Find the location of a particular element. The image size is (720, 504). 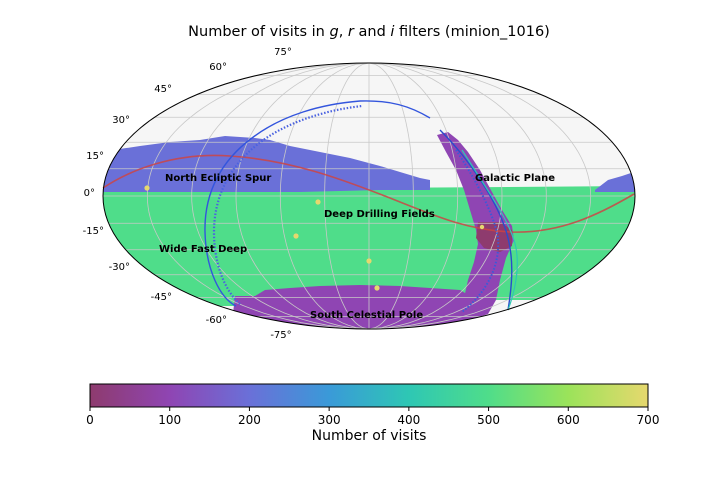

lat-label-neg75: -75° is located at coordinates (280, 335).